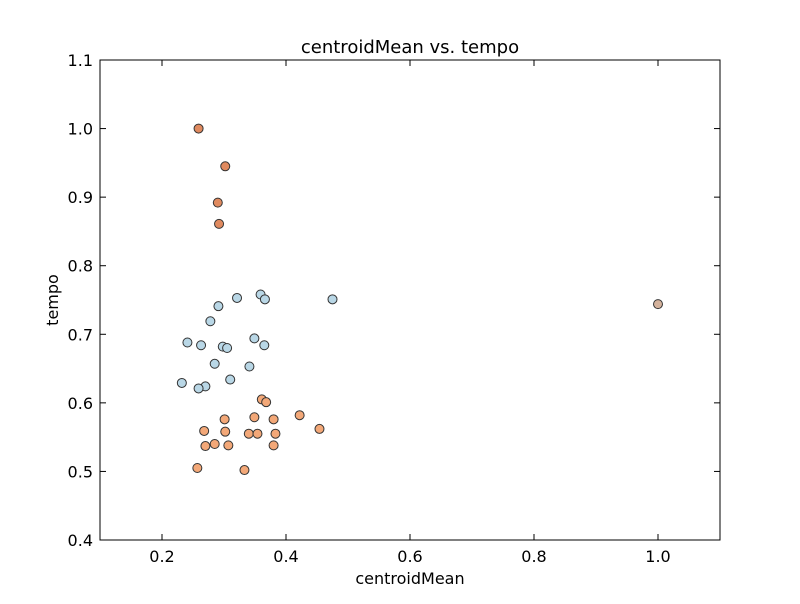  I want to click on y-tick-label: 0.9, so click(80, 197).